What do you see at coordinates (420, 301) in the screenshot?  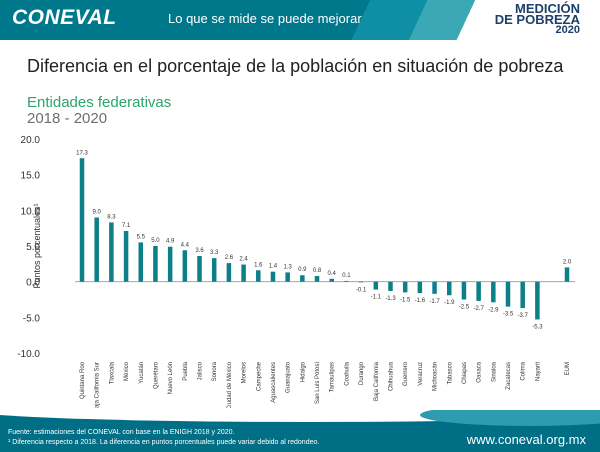 I see `data-label: -1.6` at bounding box center [420, 301].